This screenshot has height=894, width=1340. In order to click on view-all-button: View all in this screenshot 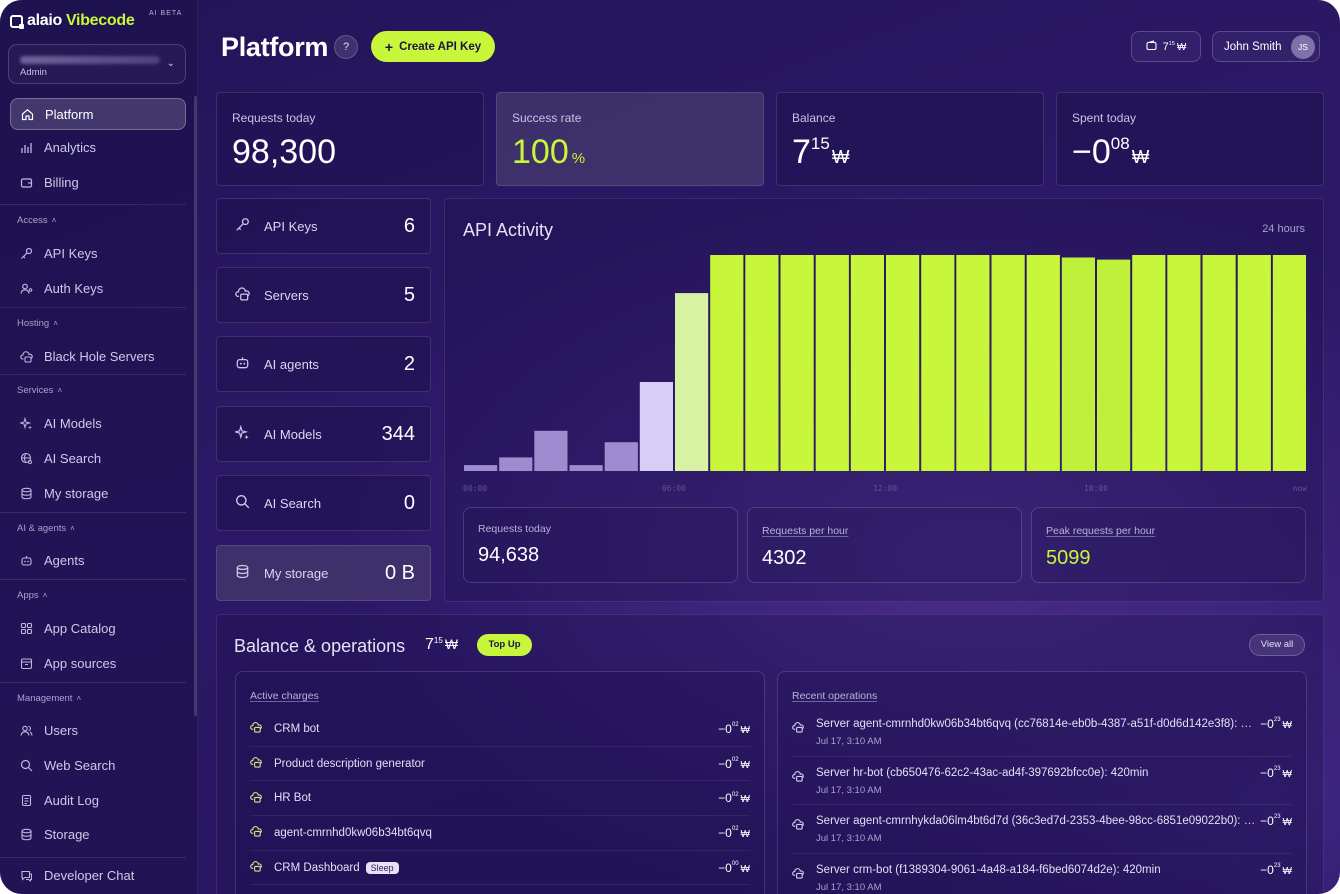, I will do `click(1277, 645)`.